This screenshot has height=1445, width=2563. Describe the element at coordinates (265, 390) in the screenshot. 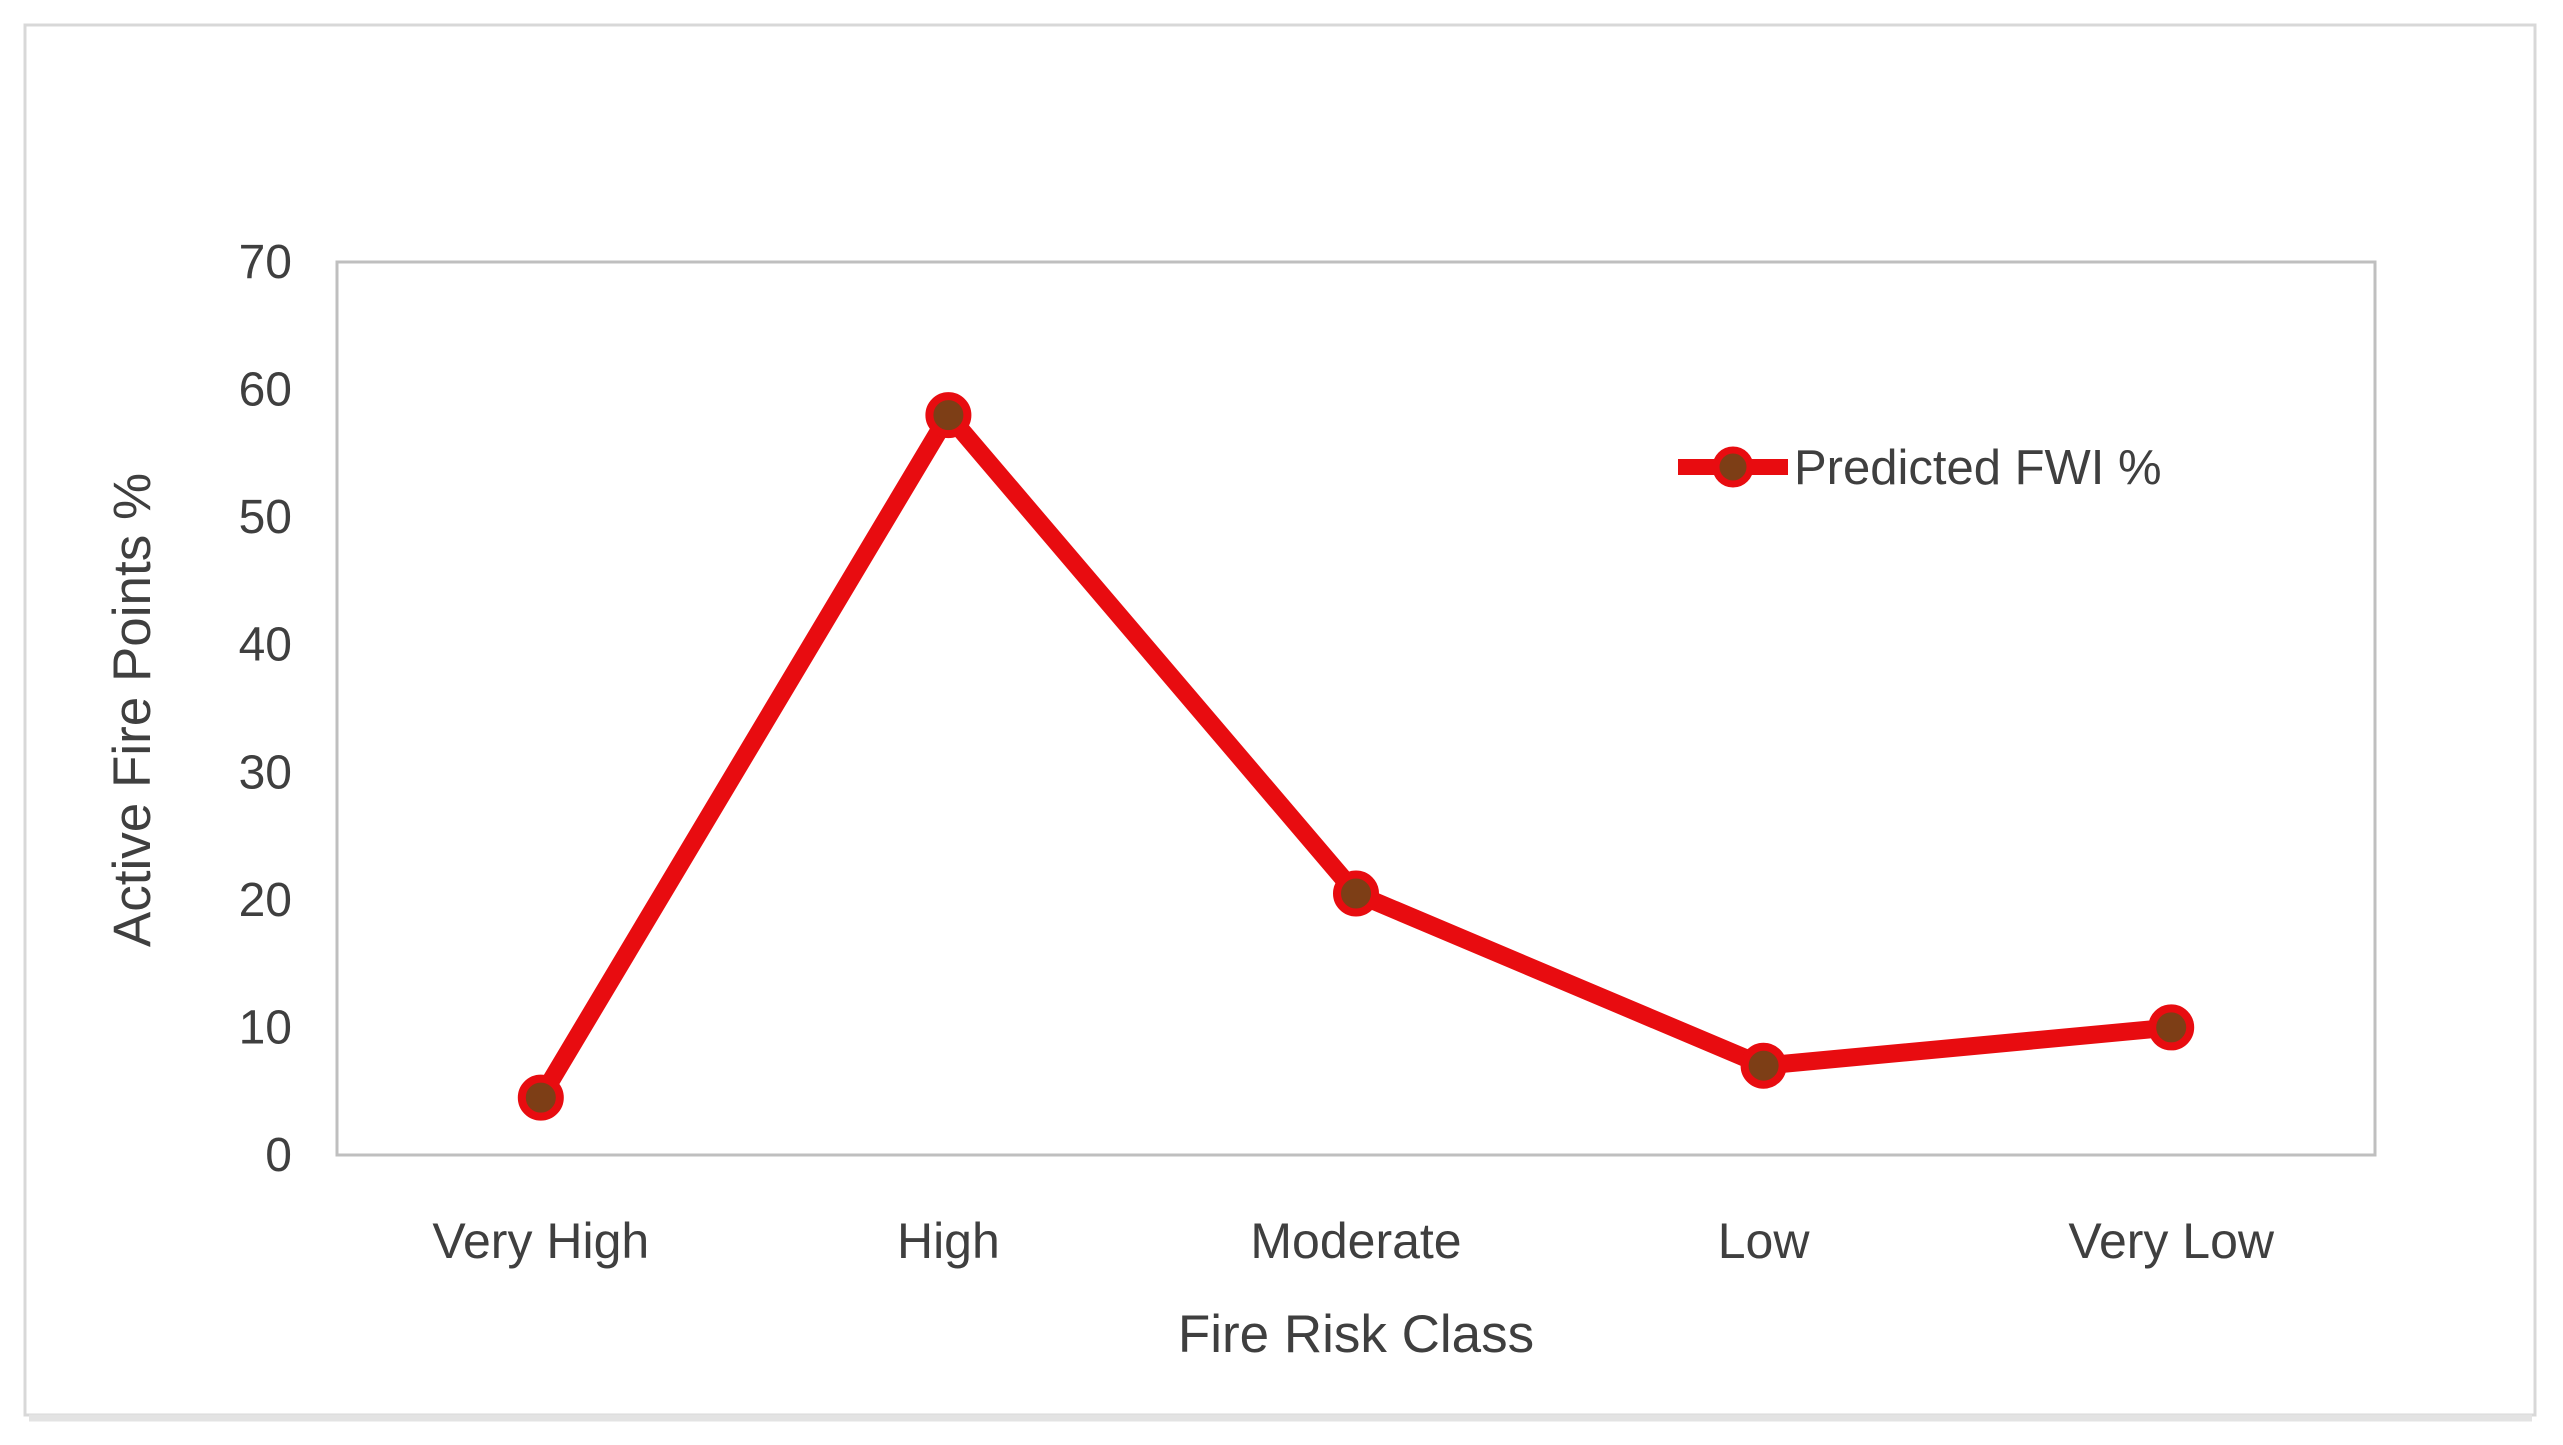

I see `y-axis-tick-label: 60` at that location.